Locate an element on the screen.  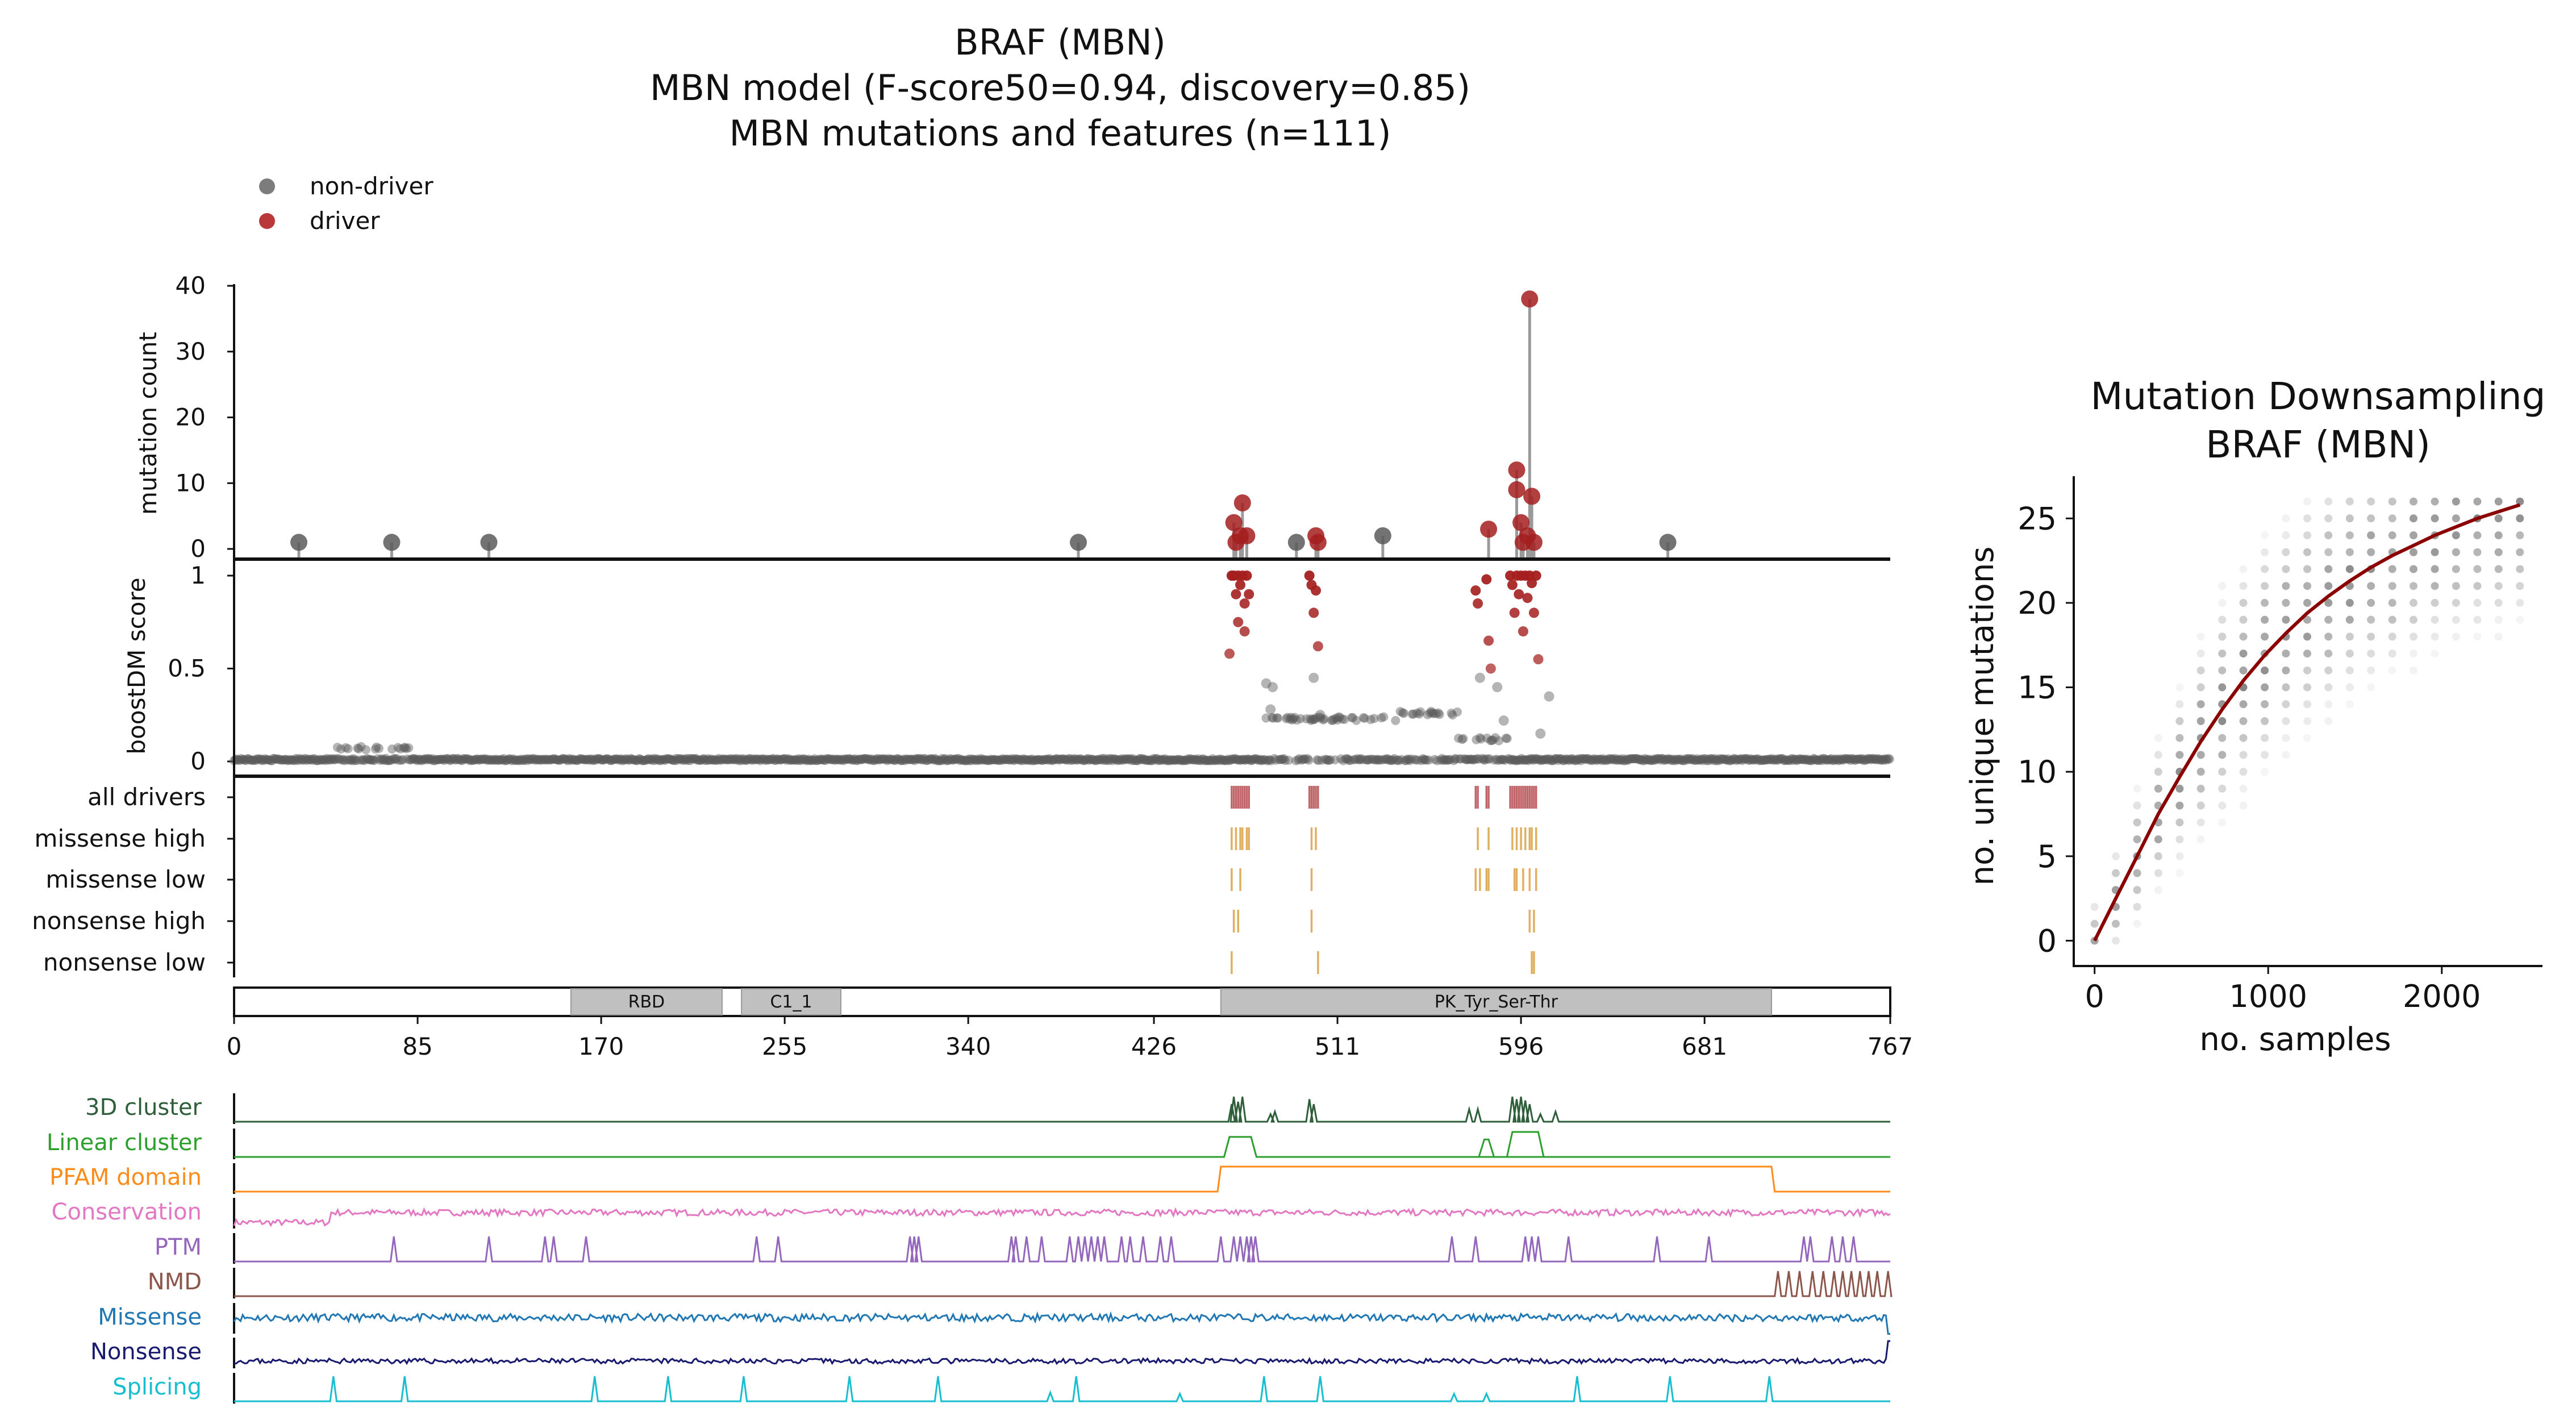
protein-domain-frame is located at coordinates (1062, 1001).